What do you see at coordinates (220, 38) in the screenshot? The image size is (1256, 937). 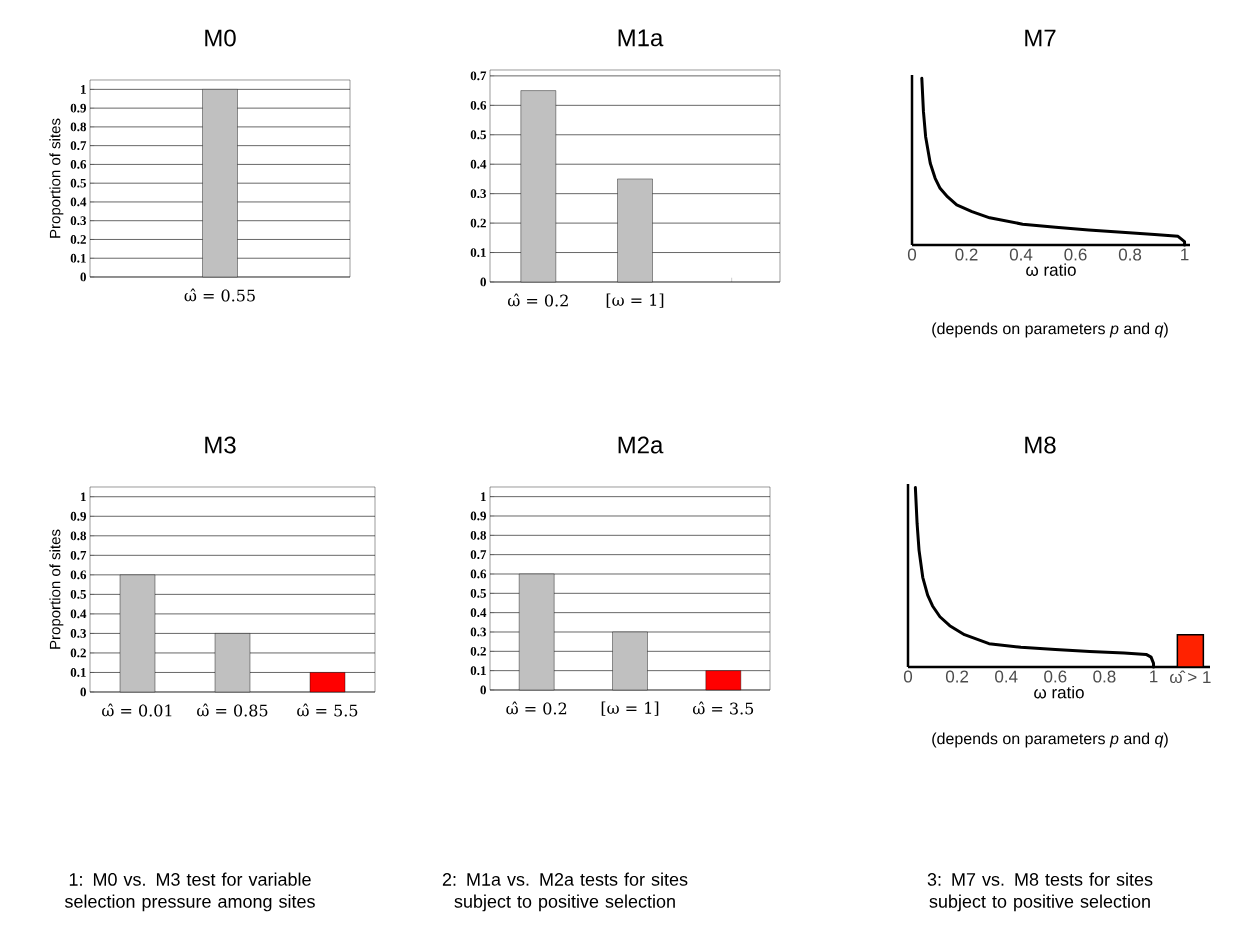 I see `chart-title: M0` at bounding box center [220, 38].